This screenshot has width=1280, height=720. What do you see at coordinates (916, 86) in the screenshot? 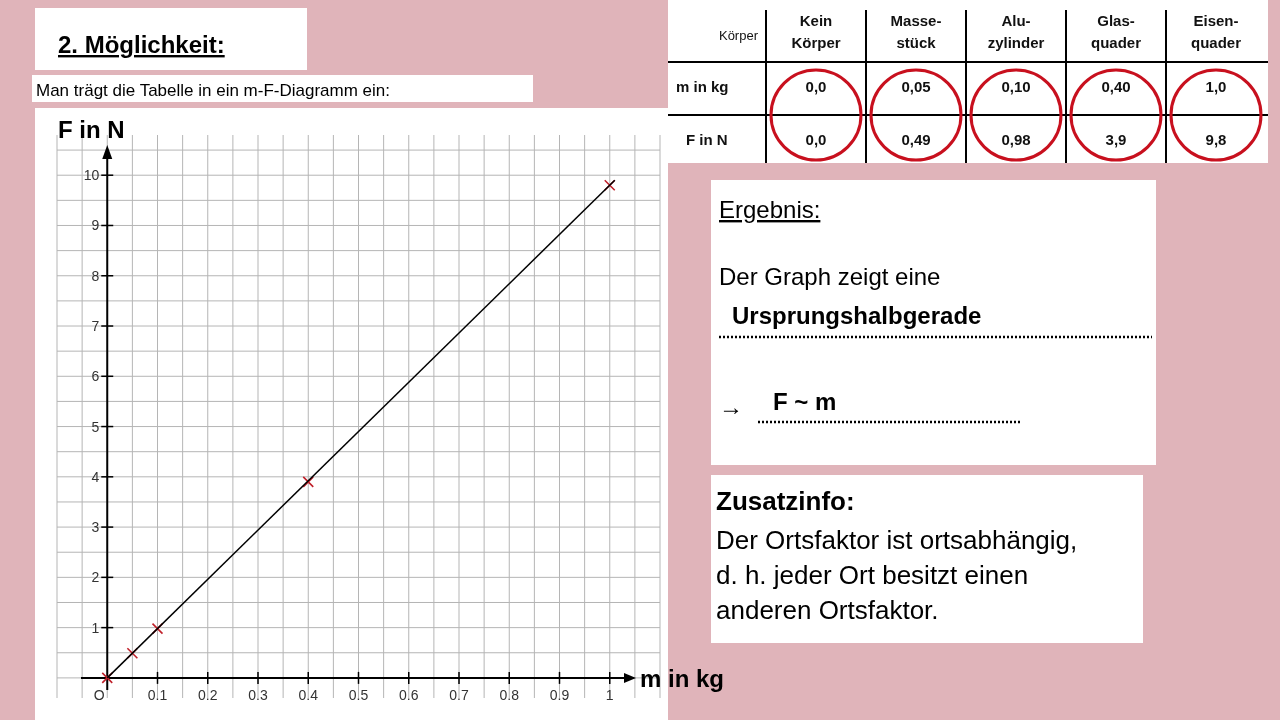
I see `text: 0,05` at bounding box center [916, 86].